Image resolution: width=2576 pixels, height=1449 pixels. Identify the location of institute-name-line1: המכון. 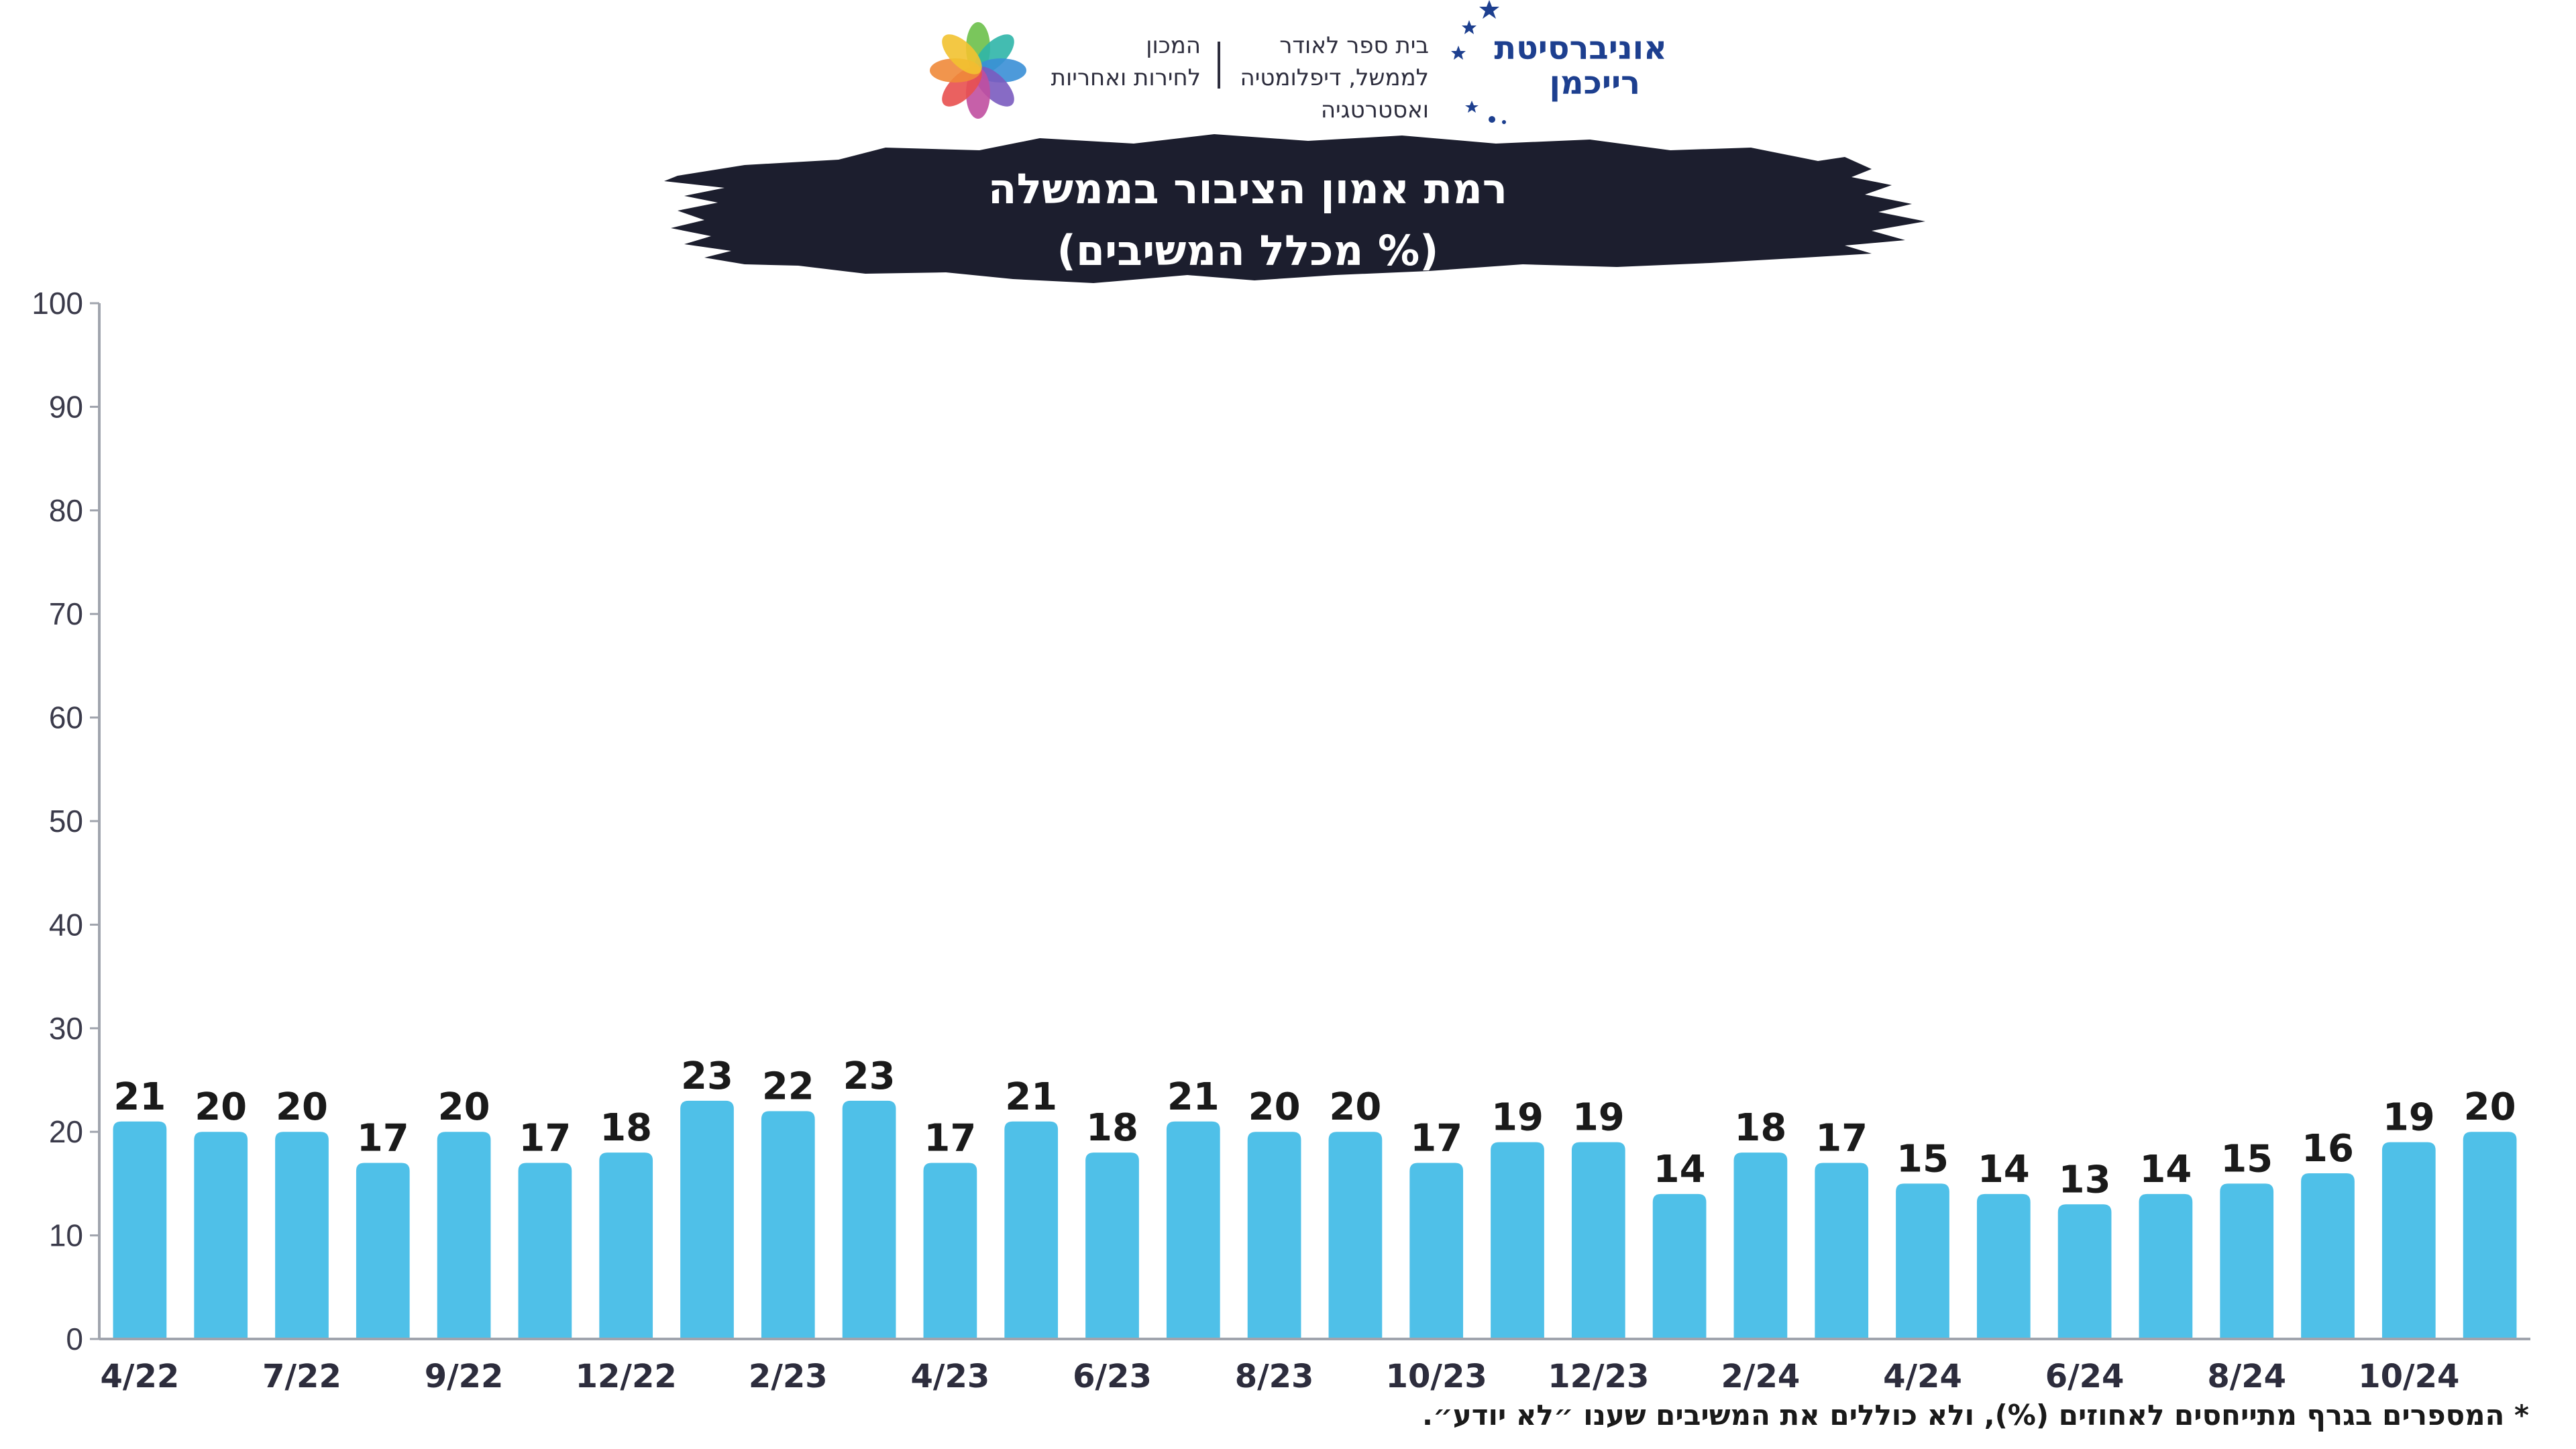
(1173, 45).